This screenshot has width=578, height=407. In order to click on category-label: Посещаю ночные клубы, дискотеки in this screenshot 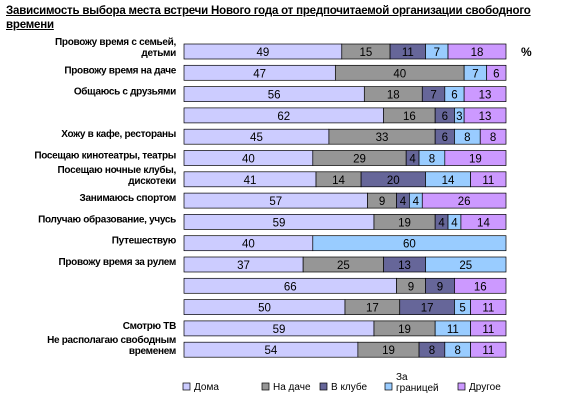, I will do `click(117, 175)`.